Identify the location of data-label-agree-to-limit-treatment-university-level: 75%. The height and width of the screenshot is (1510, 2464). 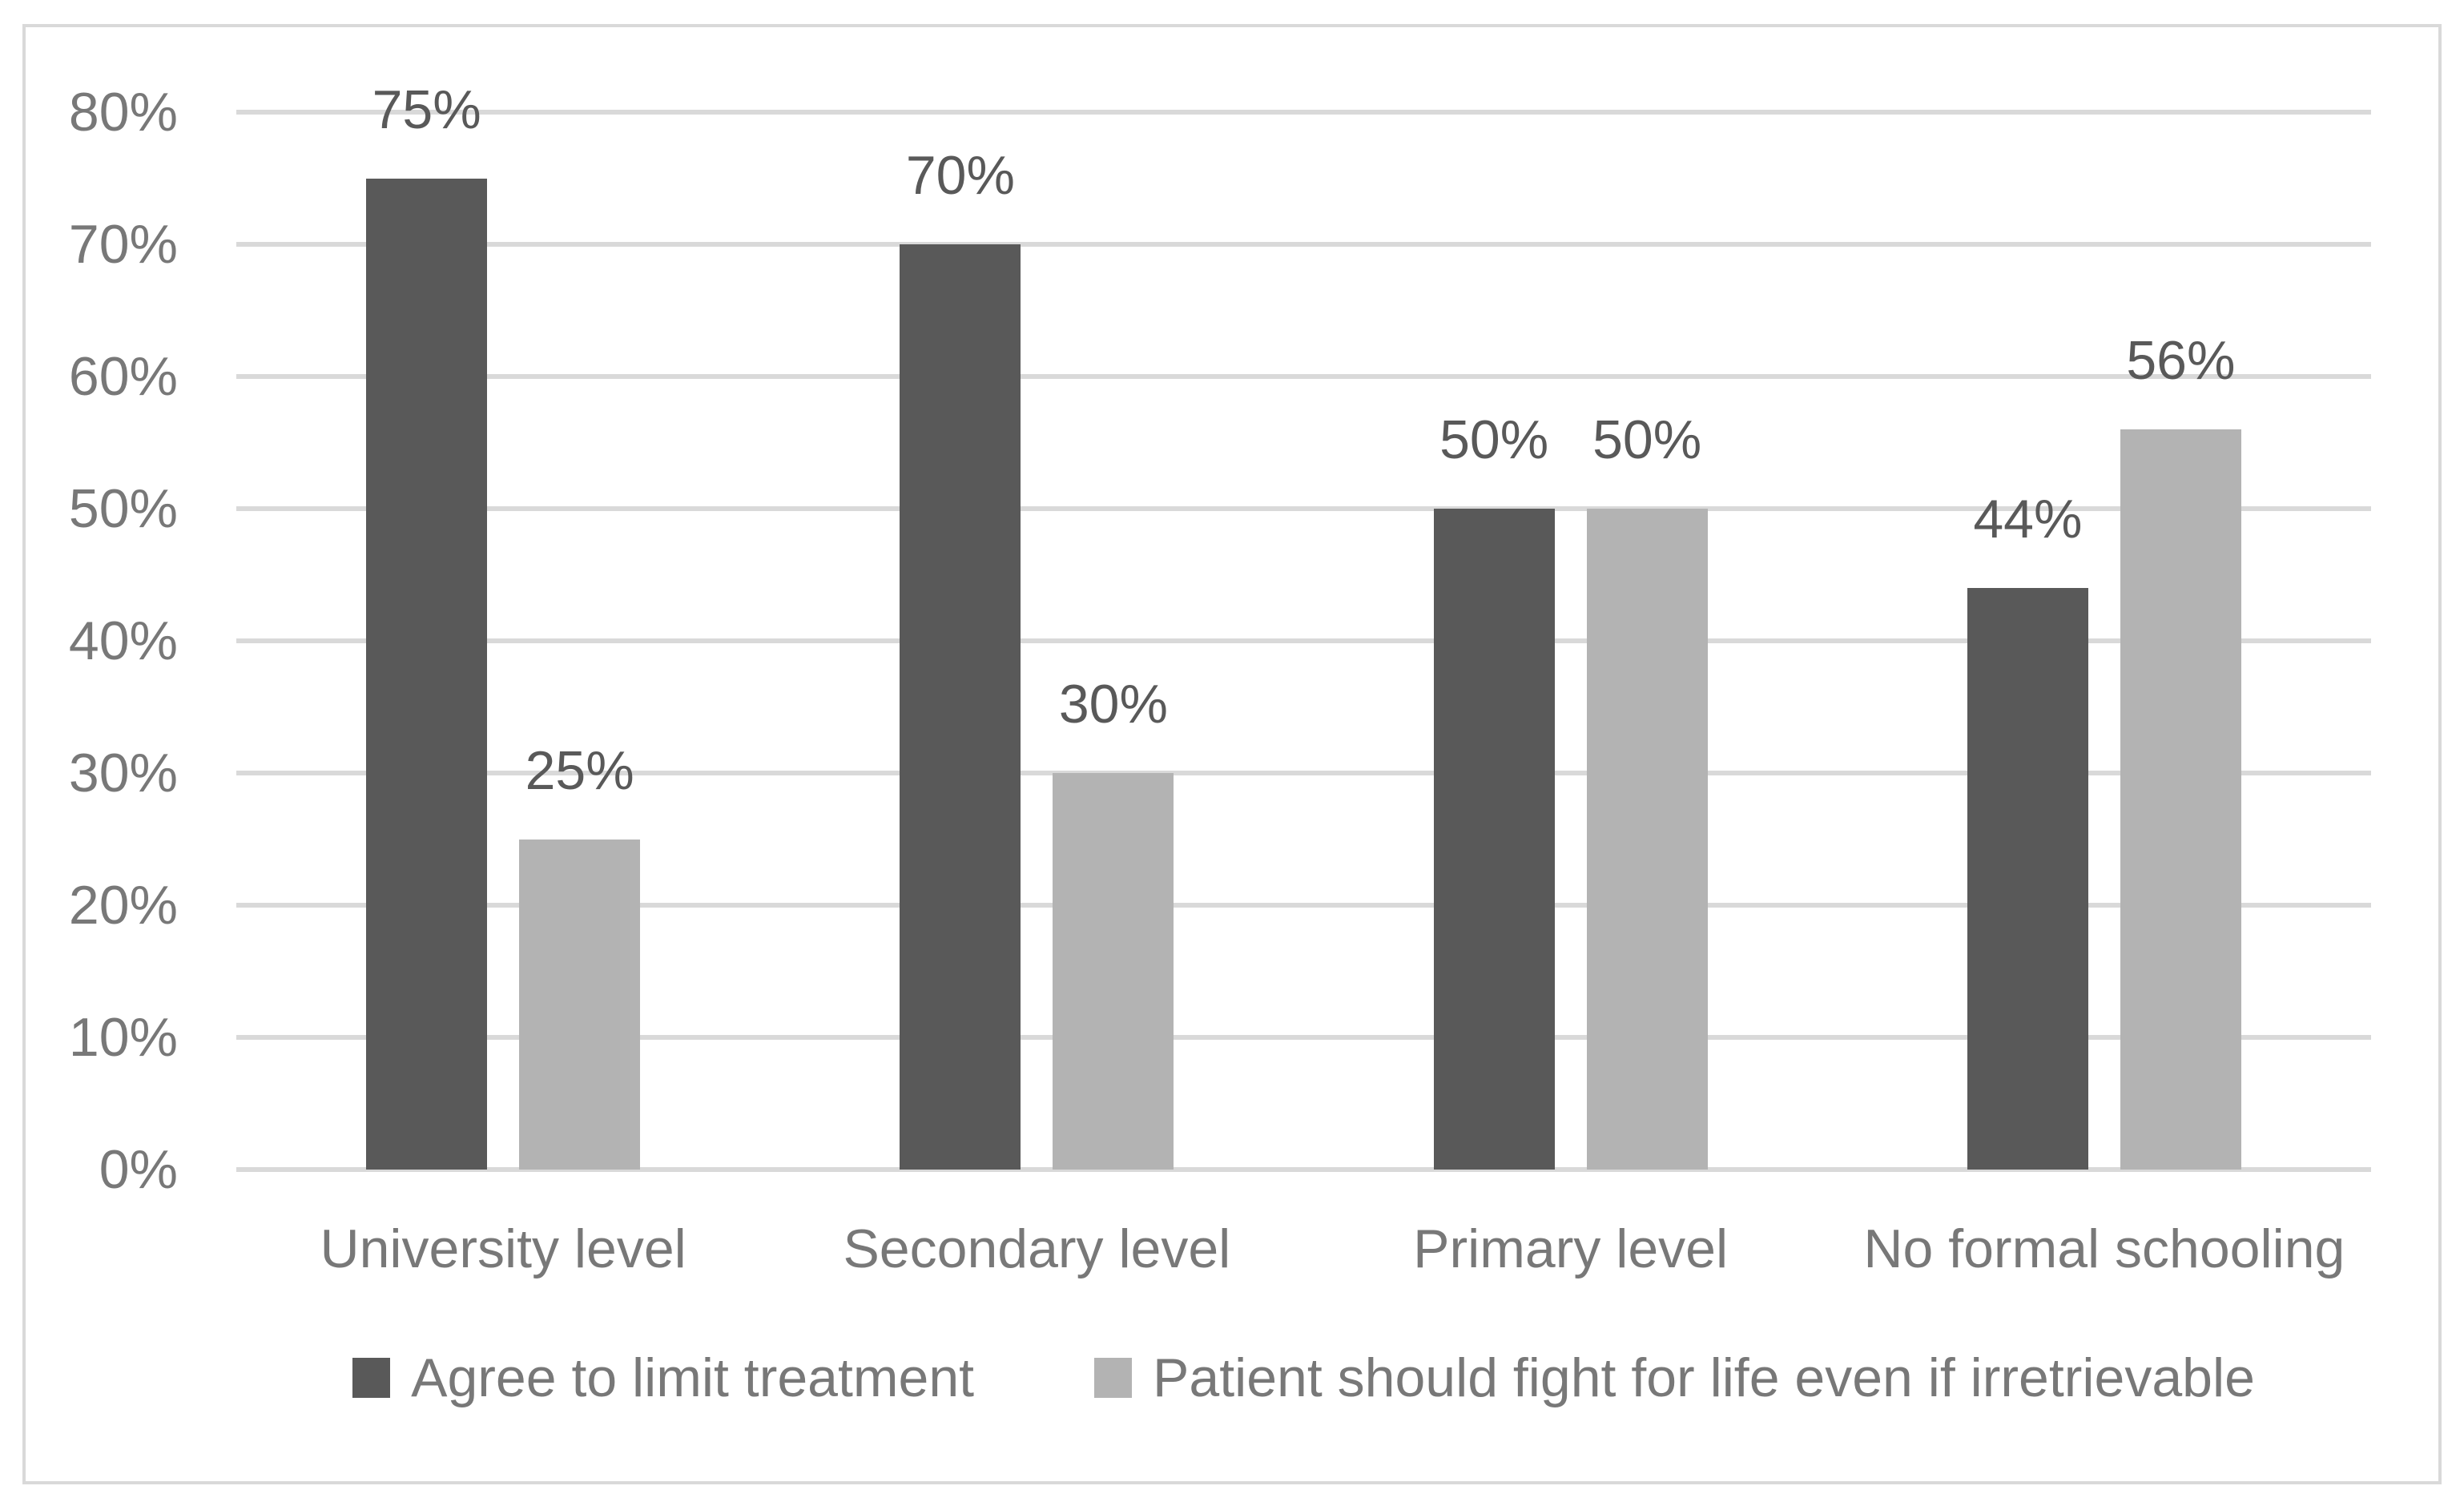
(426, 109).